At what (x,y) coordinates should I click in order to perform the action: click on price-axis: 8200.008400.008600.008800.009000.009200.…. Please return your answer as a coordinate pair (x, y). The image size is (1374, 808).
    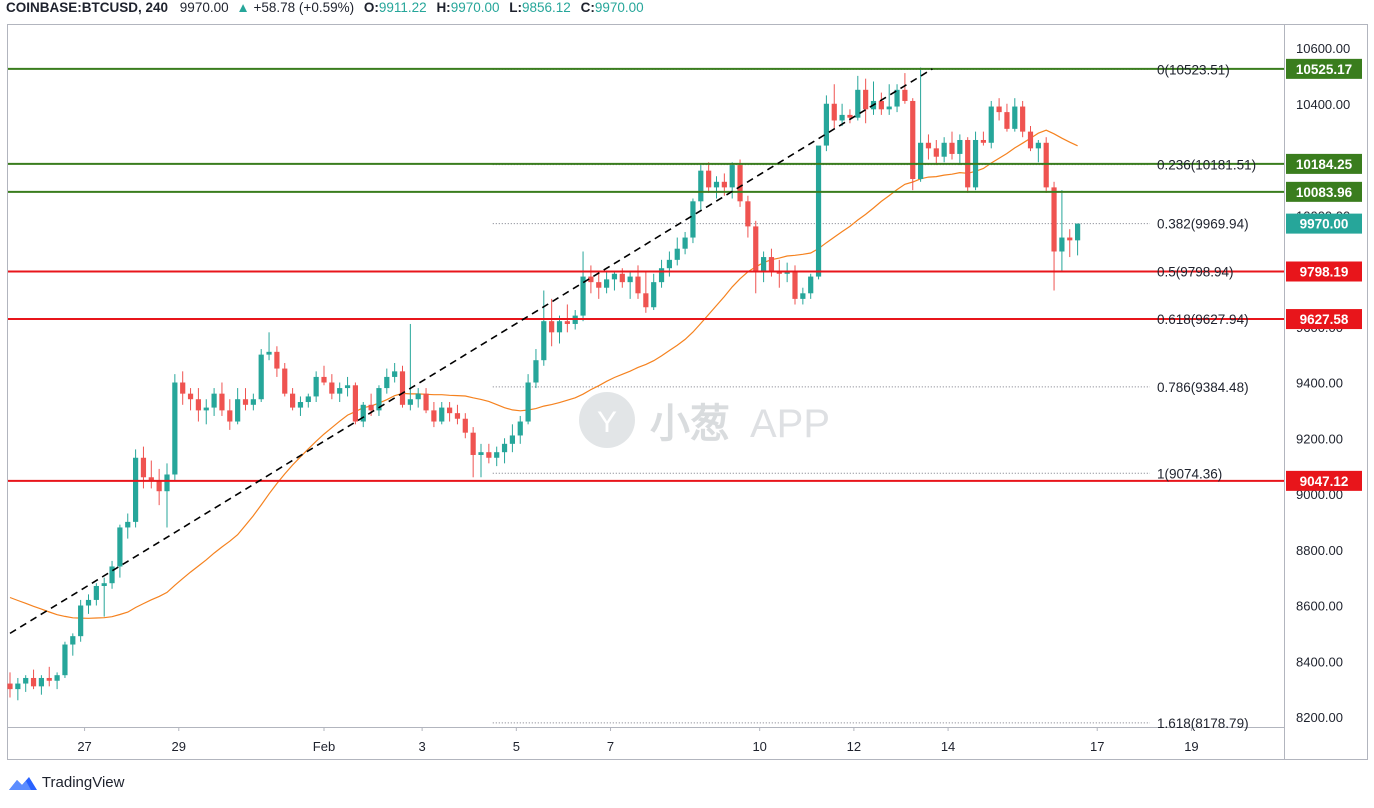
    Looking at the image, I should click on (1323, 383).